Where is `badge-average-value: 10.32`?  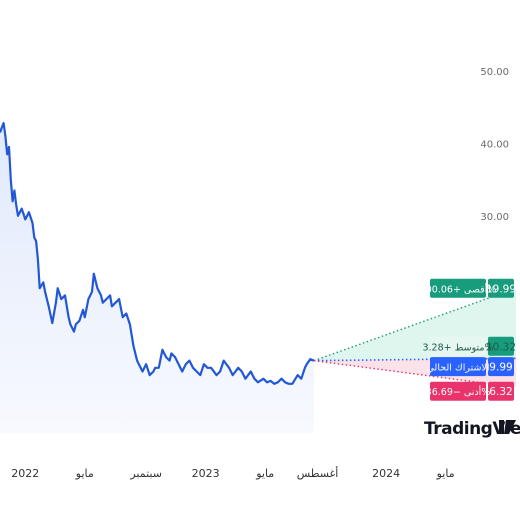 badge-average-value: 10.32 is located at coordinates (501, 347).